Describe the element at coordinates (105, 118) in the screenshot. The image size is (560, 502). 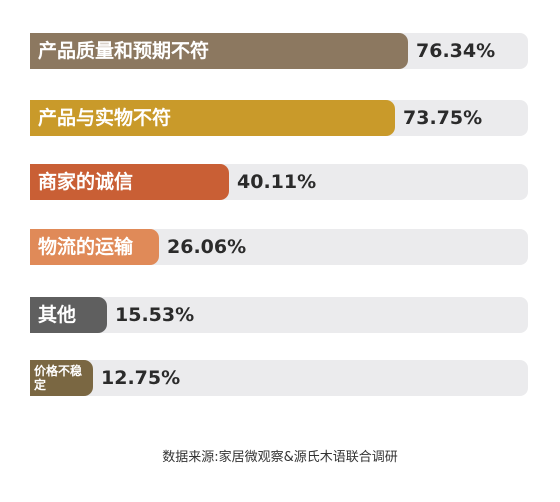
I see `category-label: 产品与实物不符` at that location.